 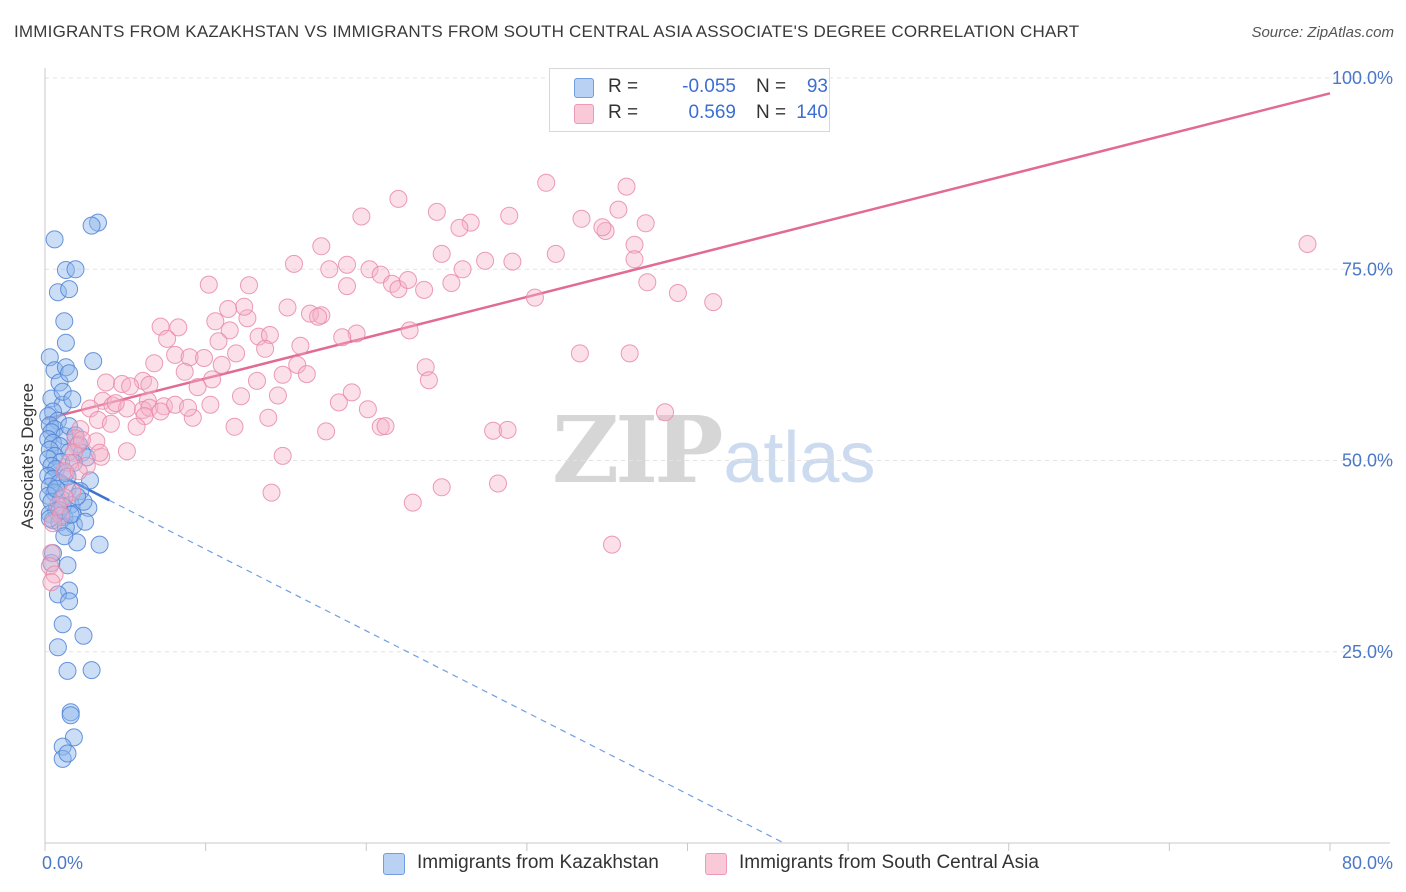 I want to click on y-tick-label: 50.0%, so click(x=1367, y=461).